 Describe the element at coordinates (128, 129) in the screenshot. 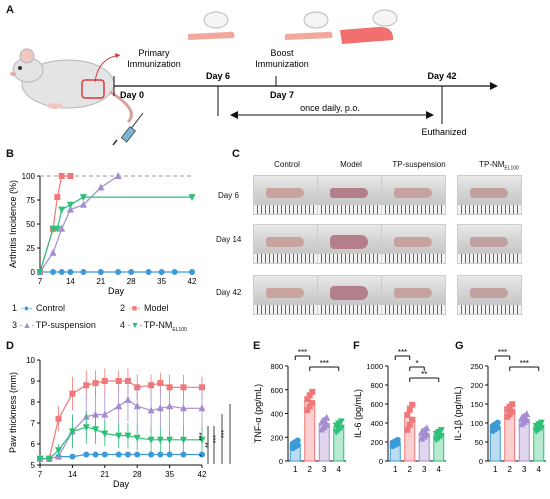

I see `syringe-icon` at that location.